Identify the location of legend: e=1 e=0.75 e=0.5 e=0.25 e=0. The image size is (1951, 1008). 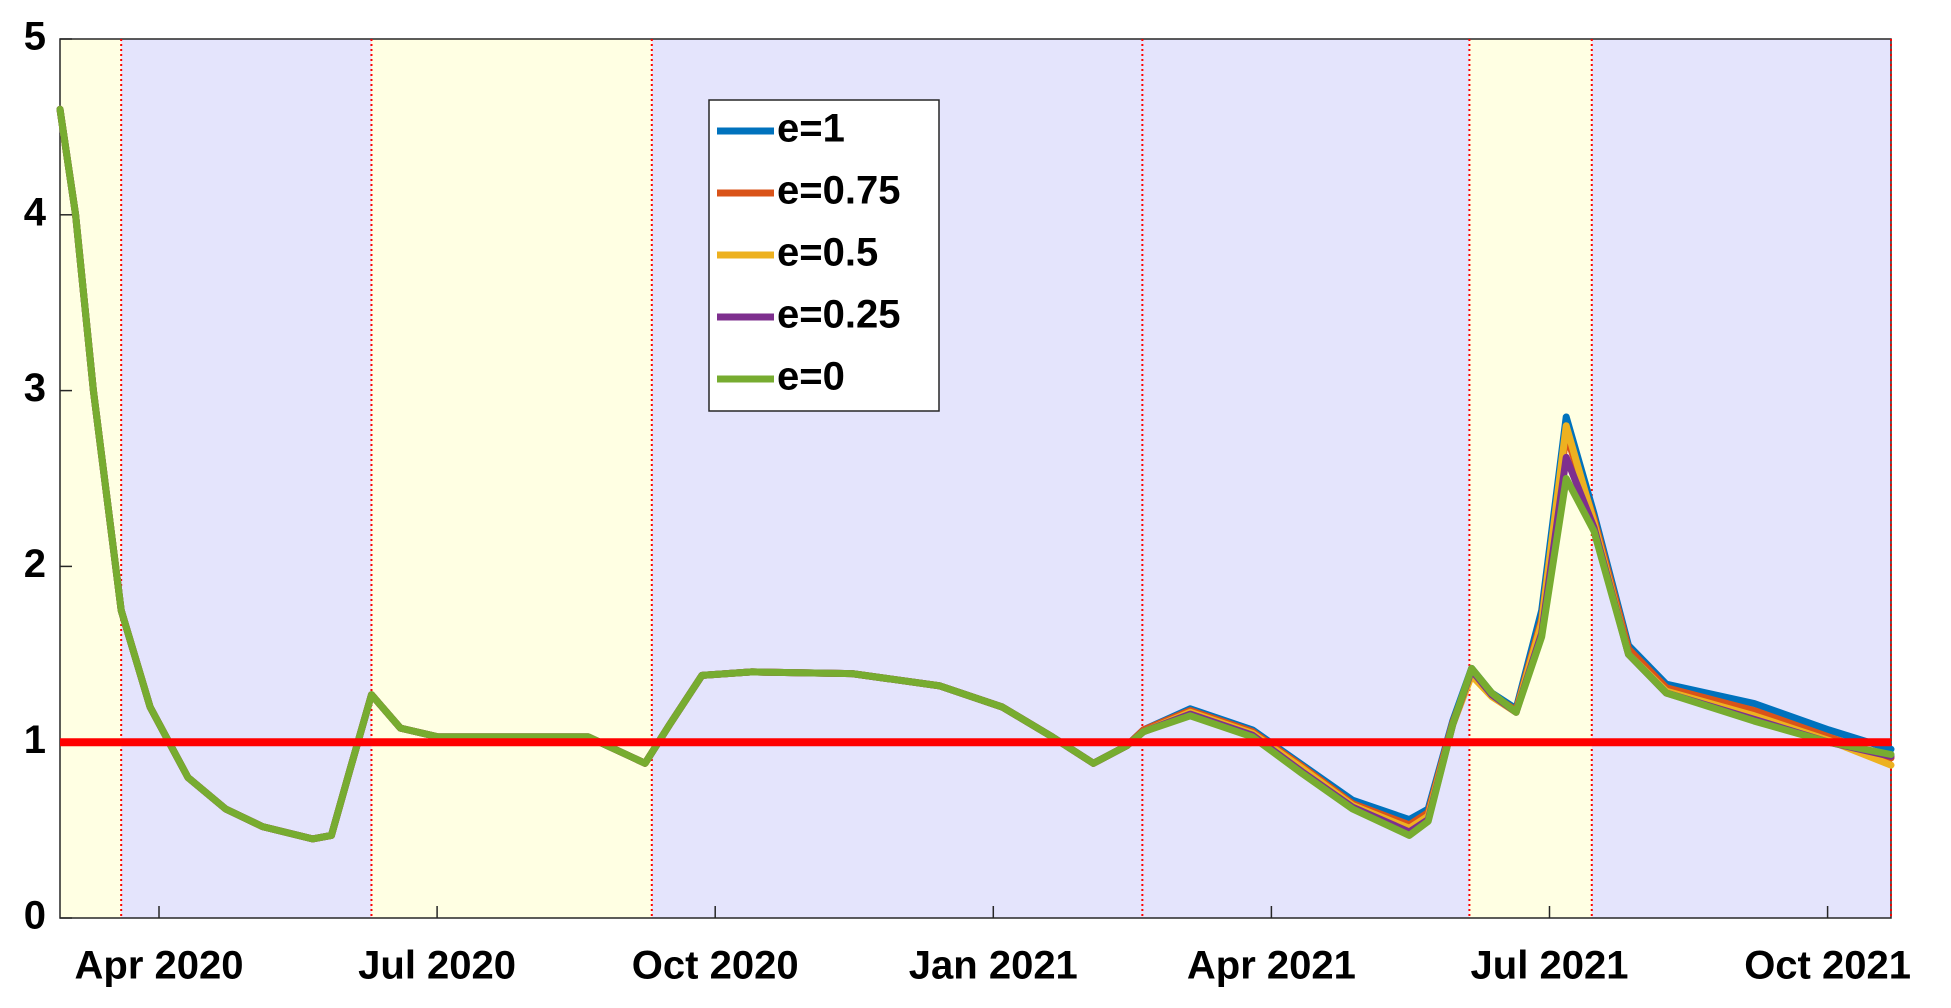
(824, 255).